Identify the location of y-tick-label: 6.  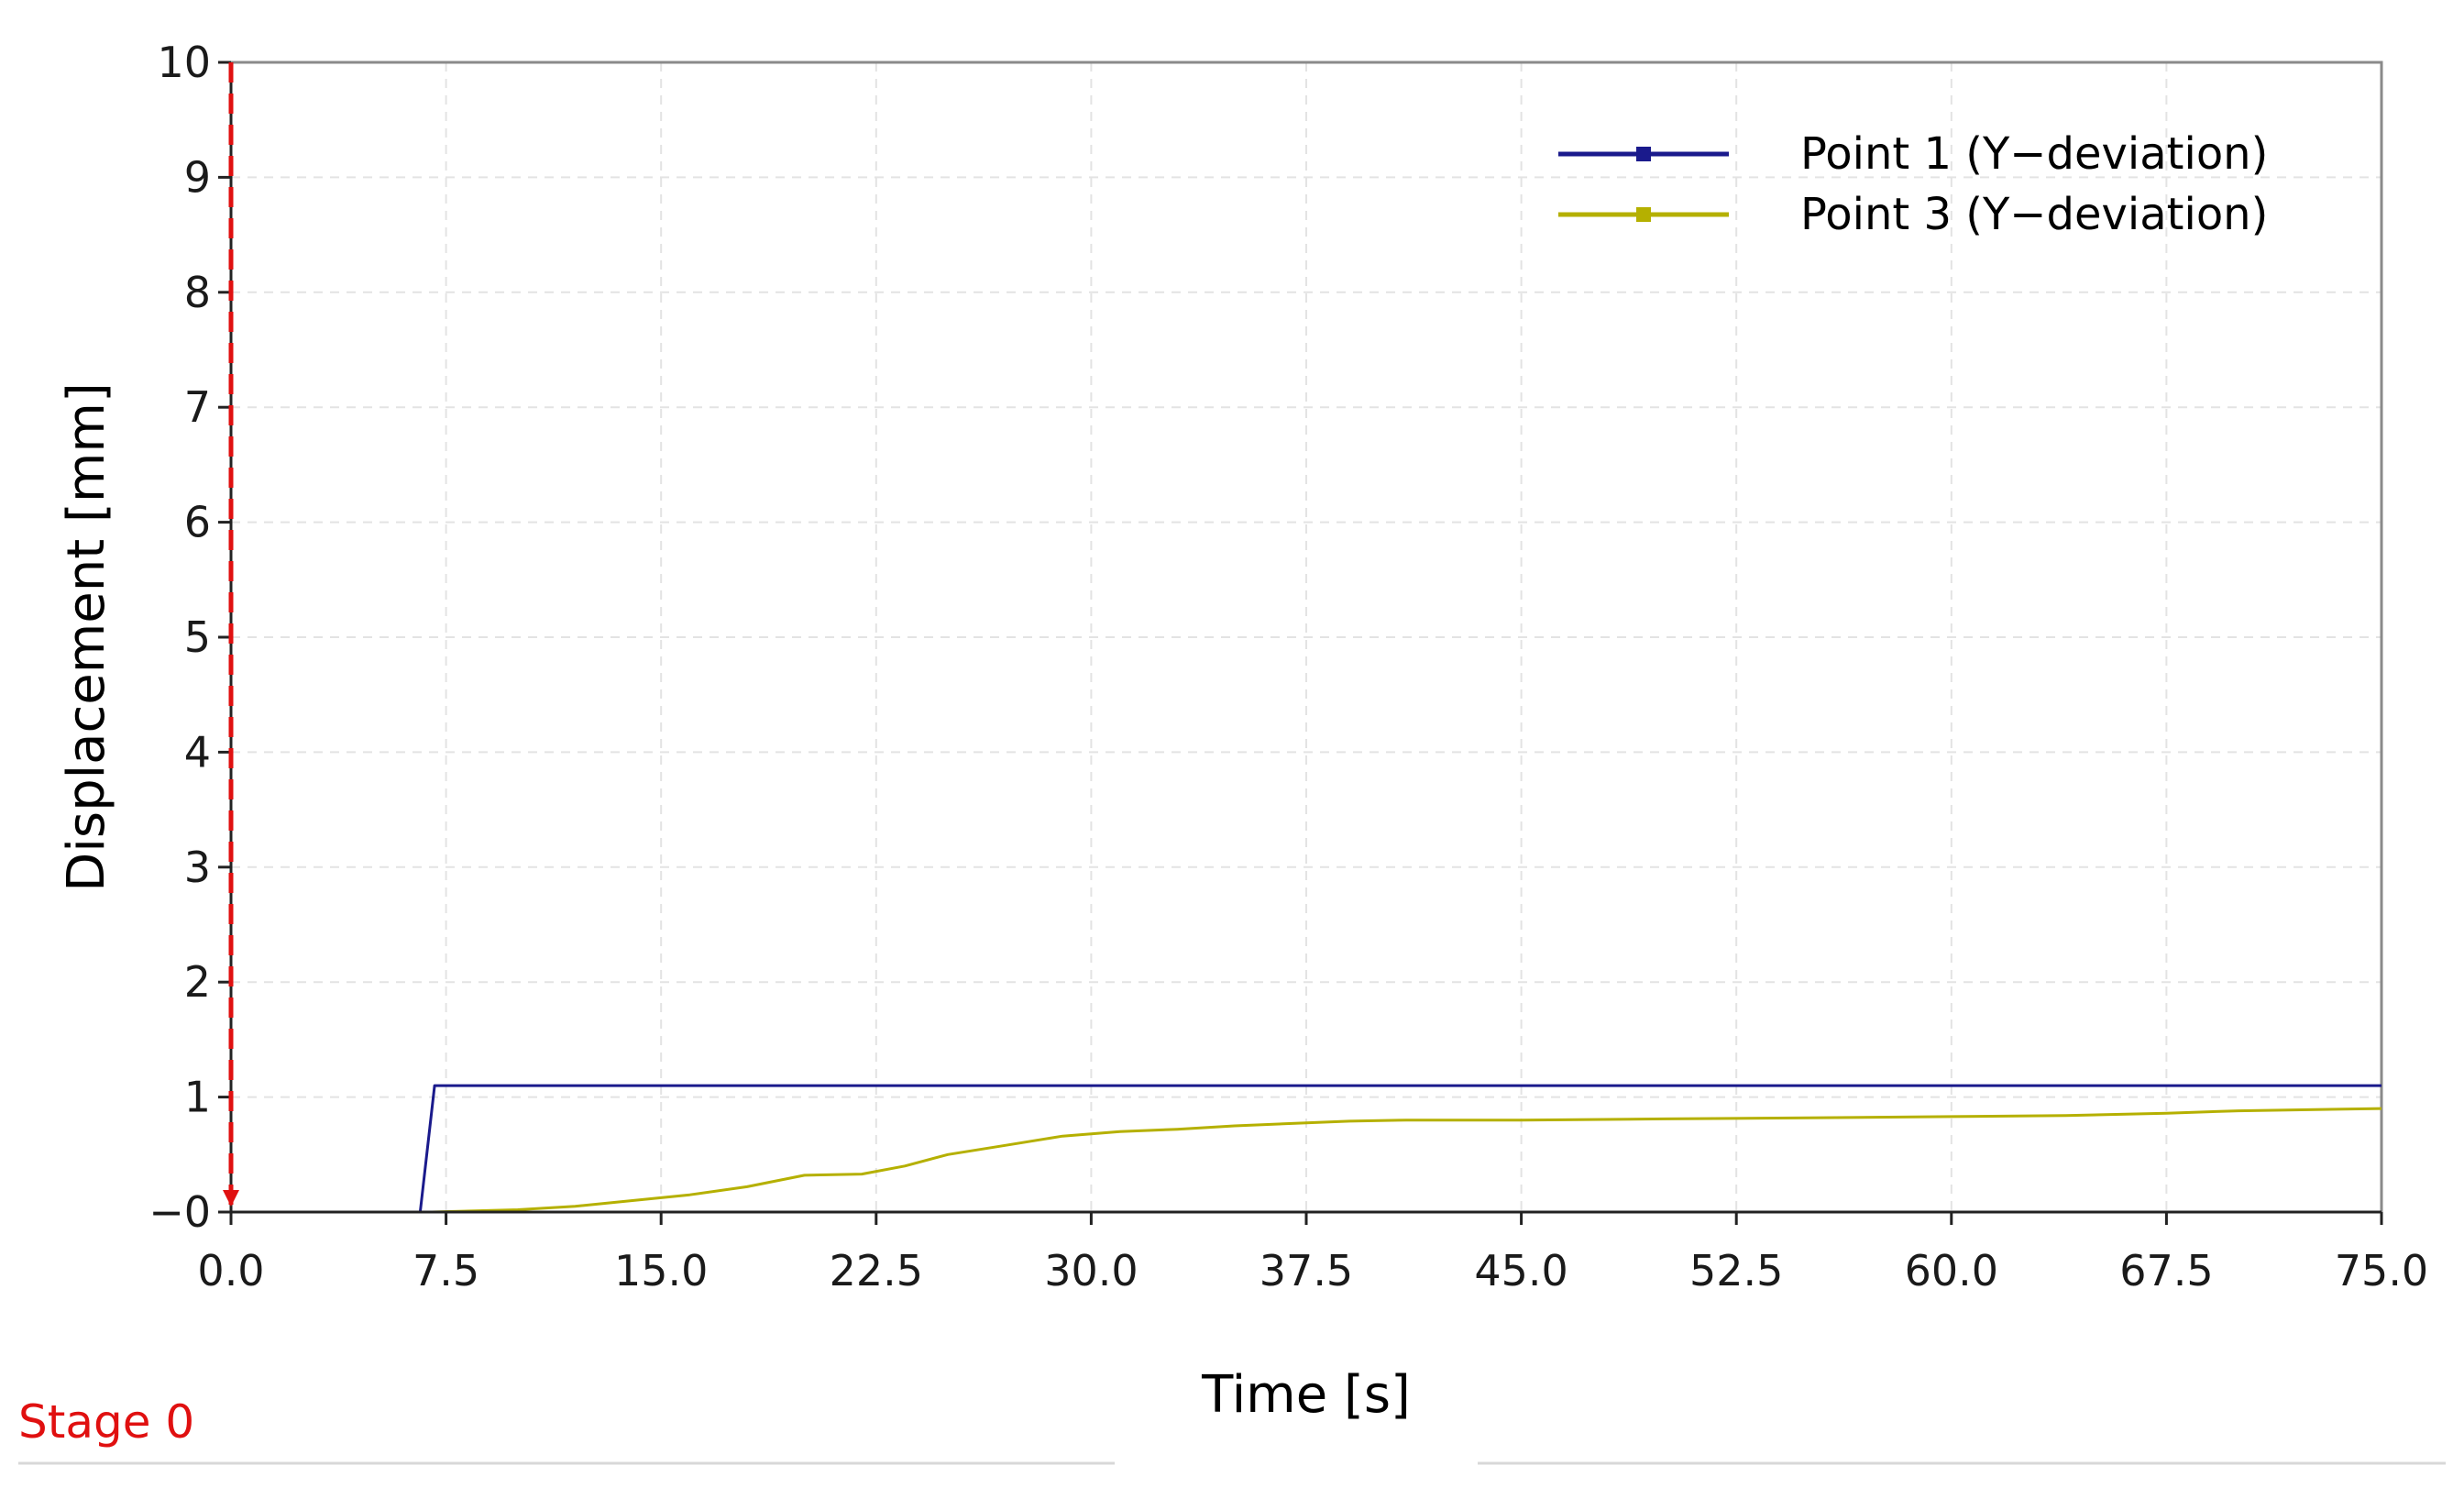
(197, 522).